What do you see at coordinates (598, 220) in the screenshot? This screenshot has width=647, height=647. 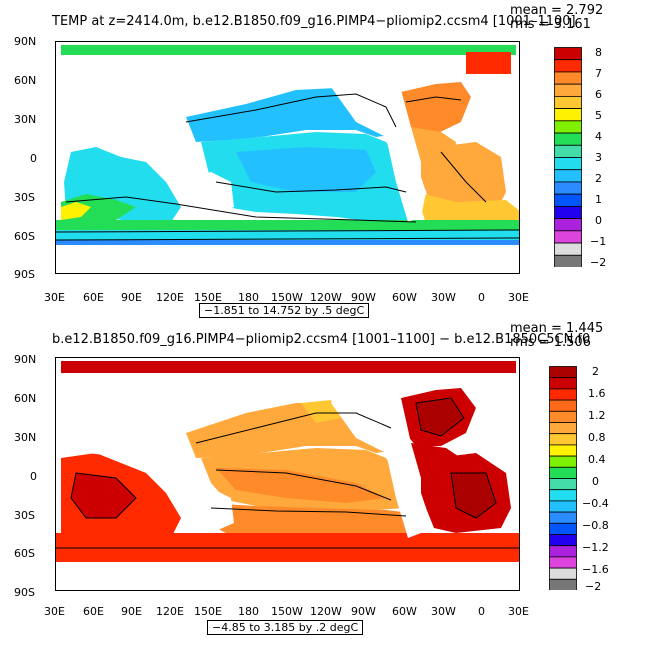 I see `p1-cb-label: 0` at bounding box center [598, 220].